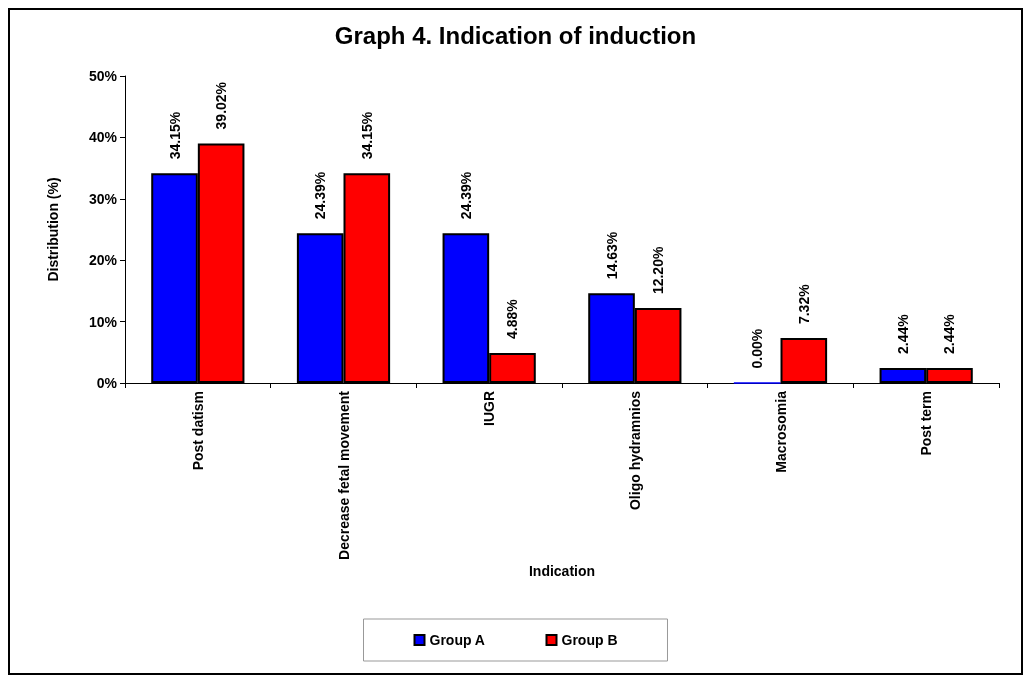 This screenshot has height=687, width=1035. What do you see at coordinates (103, 137) in the screenshot?
I see `y-tick-label: 40%` at bounding box center [103, 137].